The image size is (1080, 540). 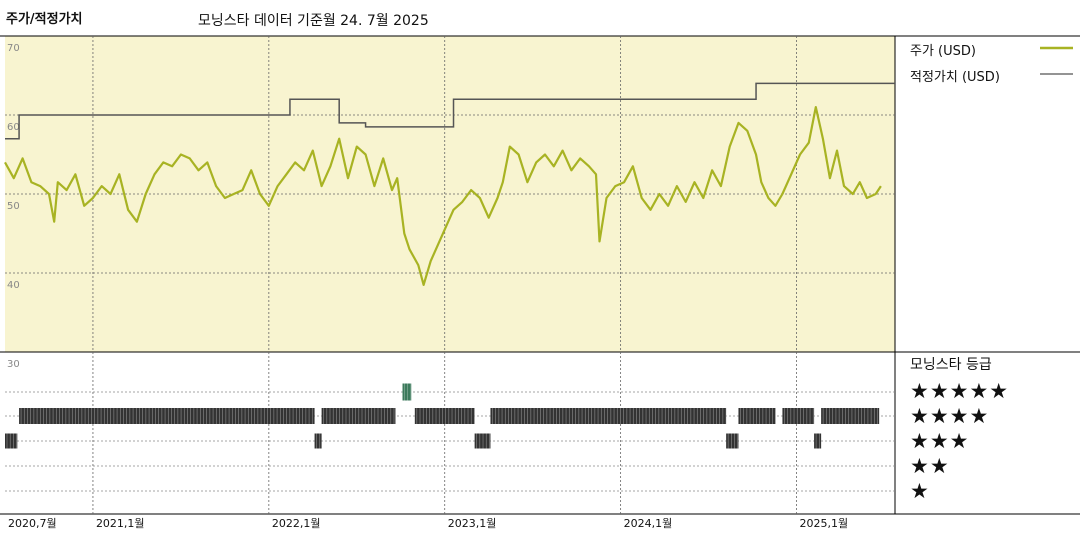 I want to click on x-tick-label: 2021,1월, so click(x=120, y=523).